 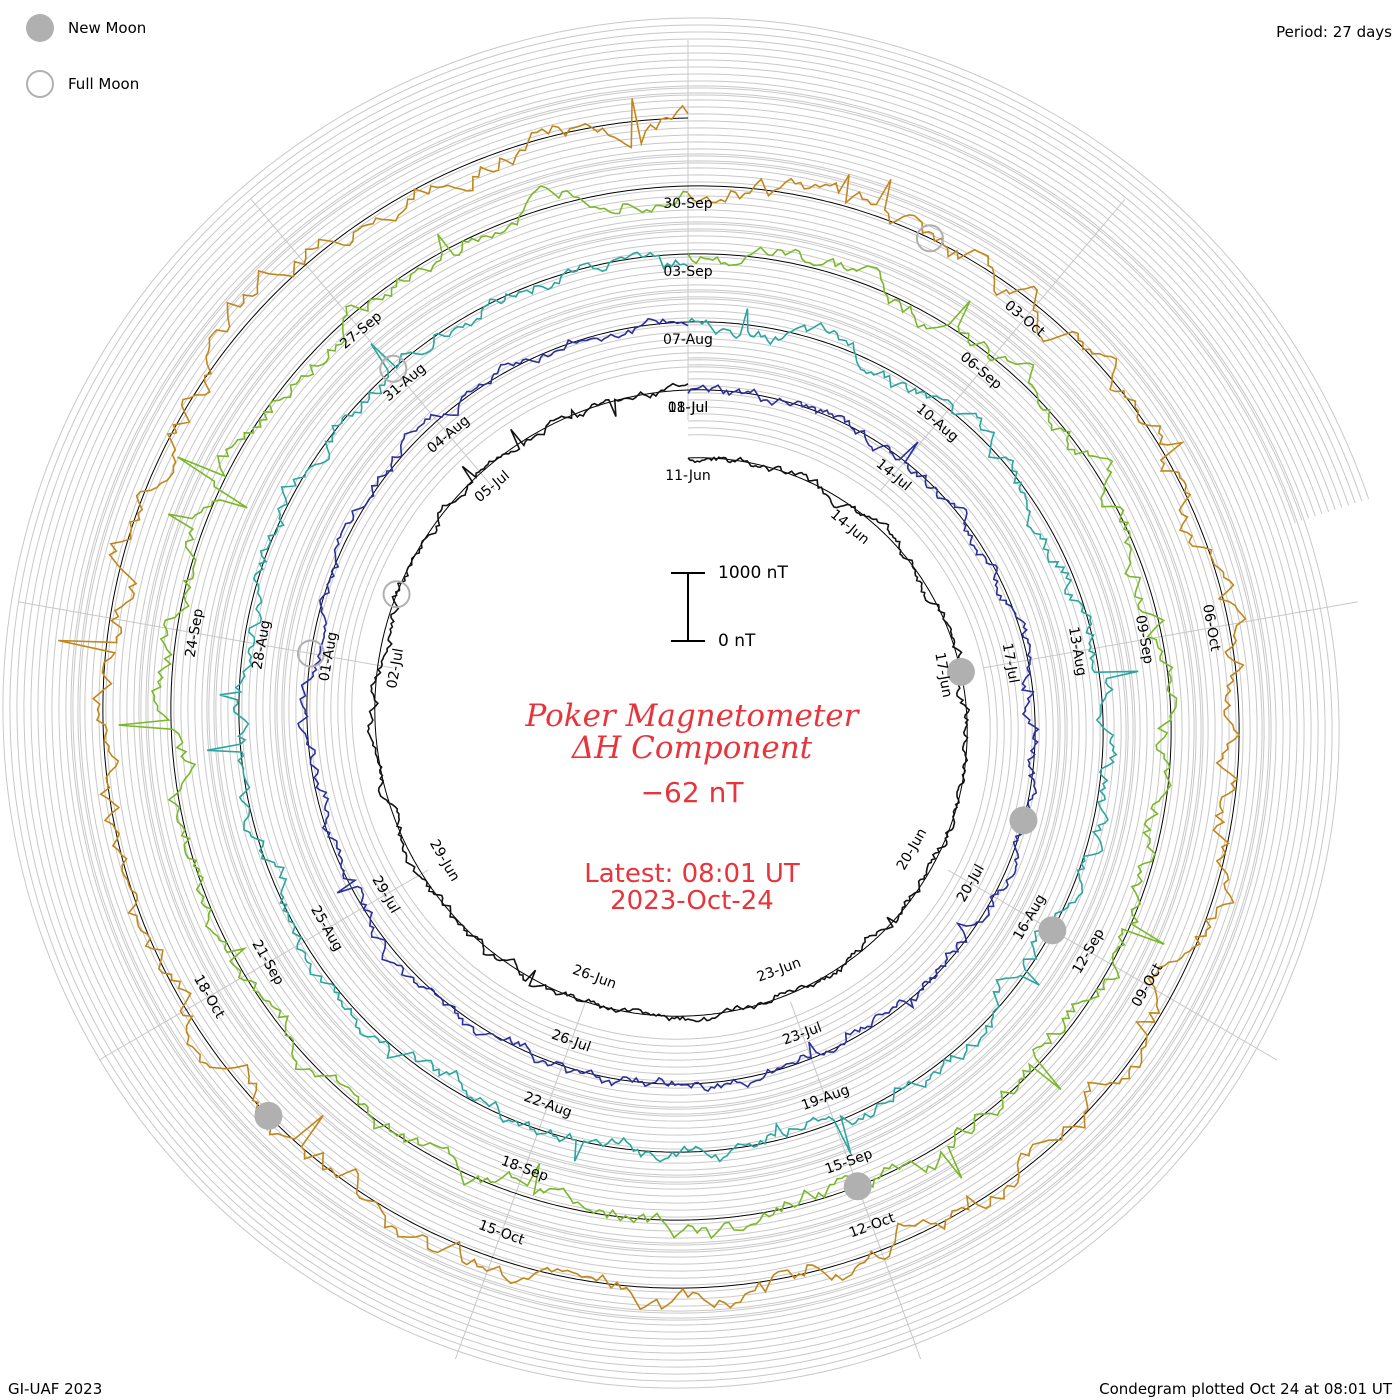 I want to click on legend-full-moon: Full Moon, so click(x=82, y=84).